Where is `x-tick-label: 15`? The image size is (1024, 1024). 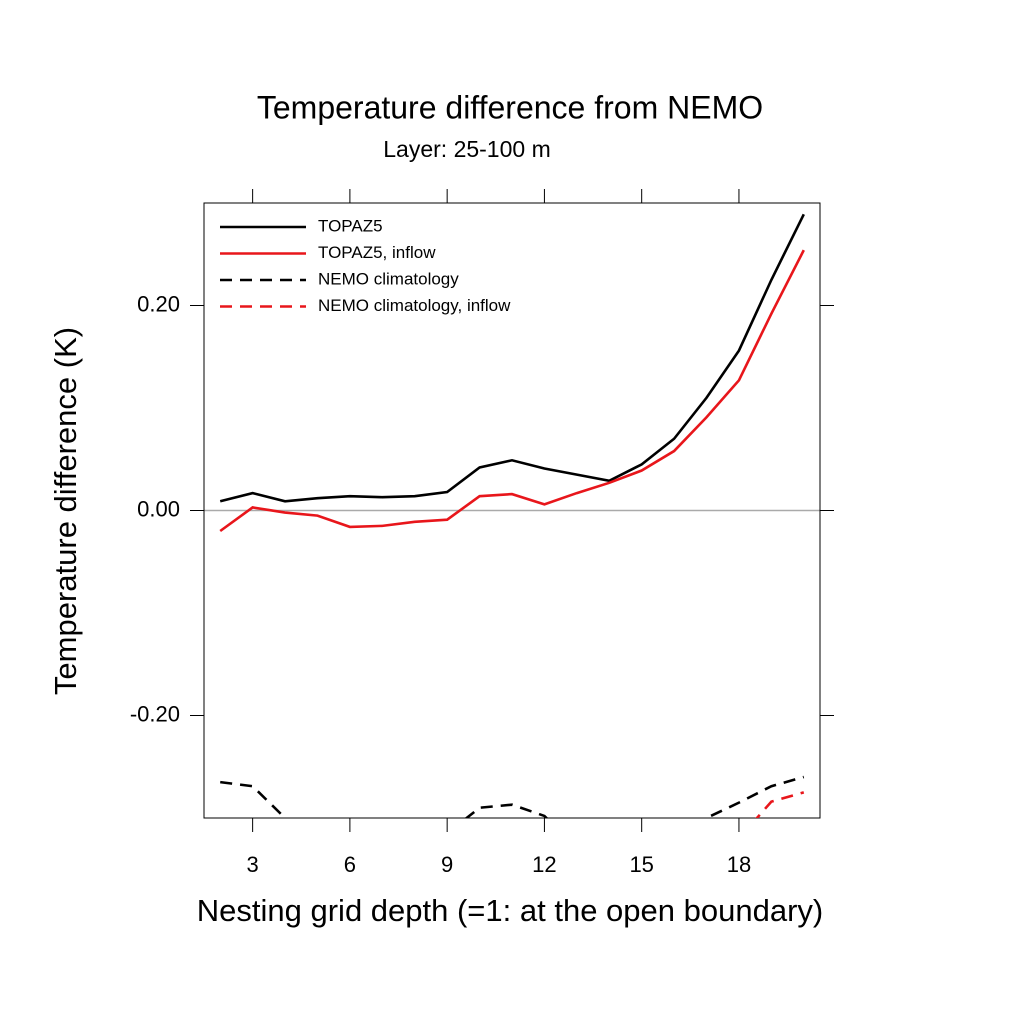
x-tick-label: 15 is located at coordinates (641, 864).